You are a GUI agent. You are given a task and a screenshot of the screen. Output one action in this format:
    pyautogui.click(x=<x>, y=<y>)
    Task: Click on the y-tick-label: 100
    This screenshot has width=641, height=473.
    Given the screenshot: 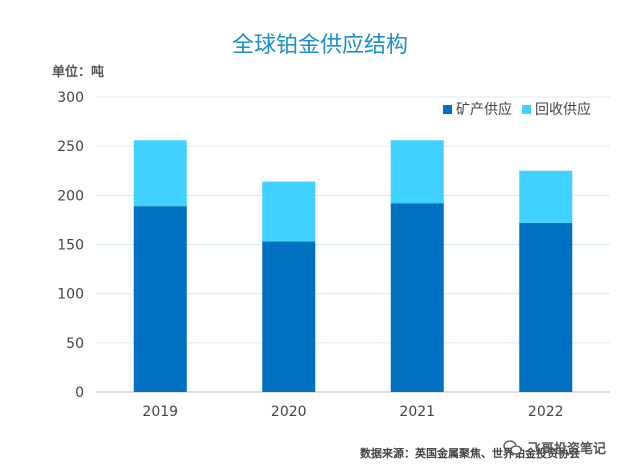 What is the action you would take?
    pyautogui.click(x=70, y=295)
    